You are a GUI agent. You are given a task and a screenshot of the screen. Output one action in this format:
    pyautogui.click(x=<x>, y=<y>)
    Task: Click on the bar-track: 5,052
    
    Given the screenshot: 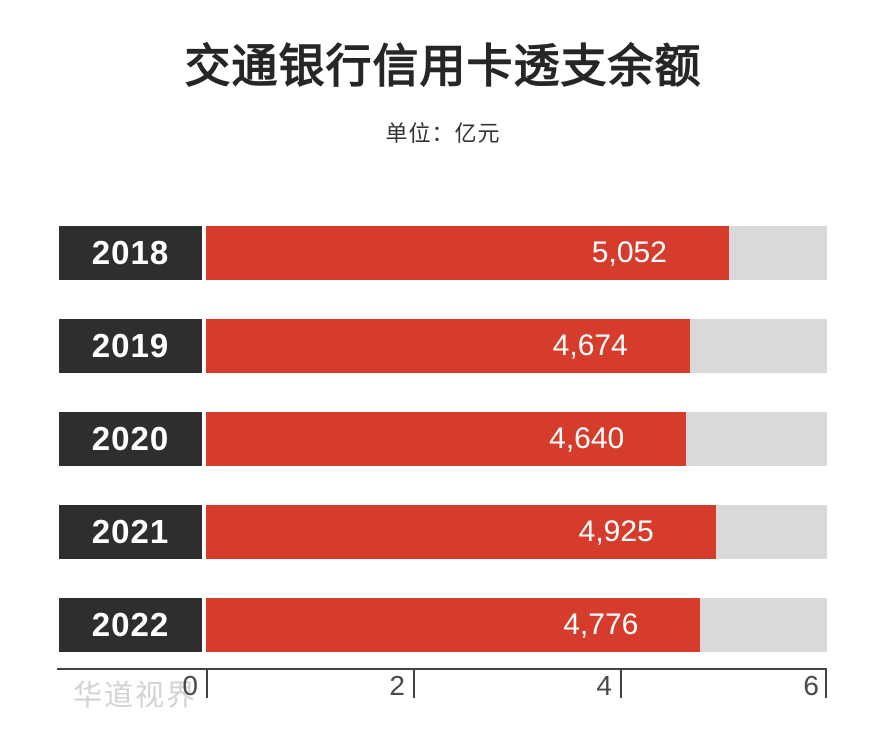 What is the action you would take?
    pyautogui.click(x=516, y=253)
    